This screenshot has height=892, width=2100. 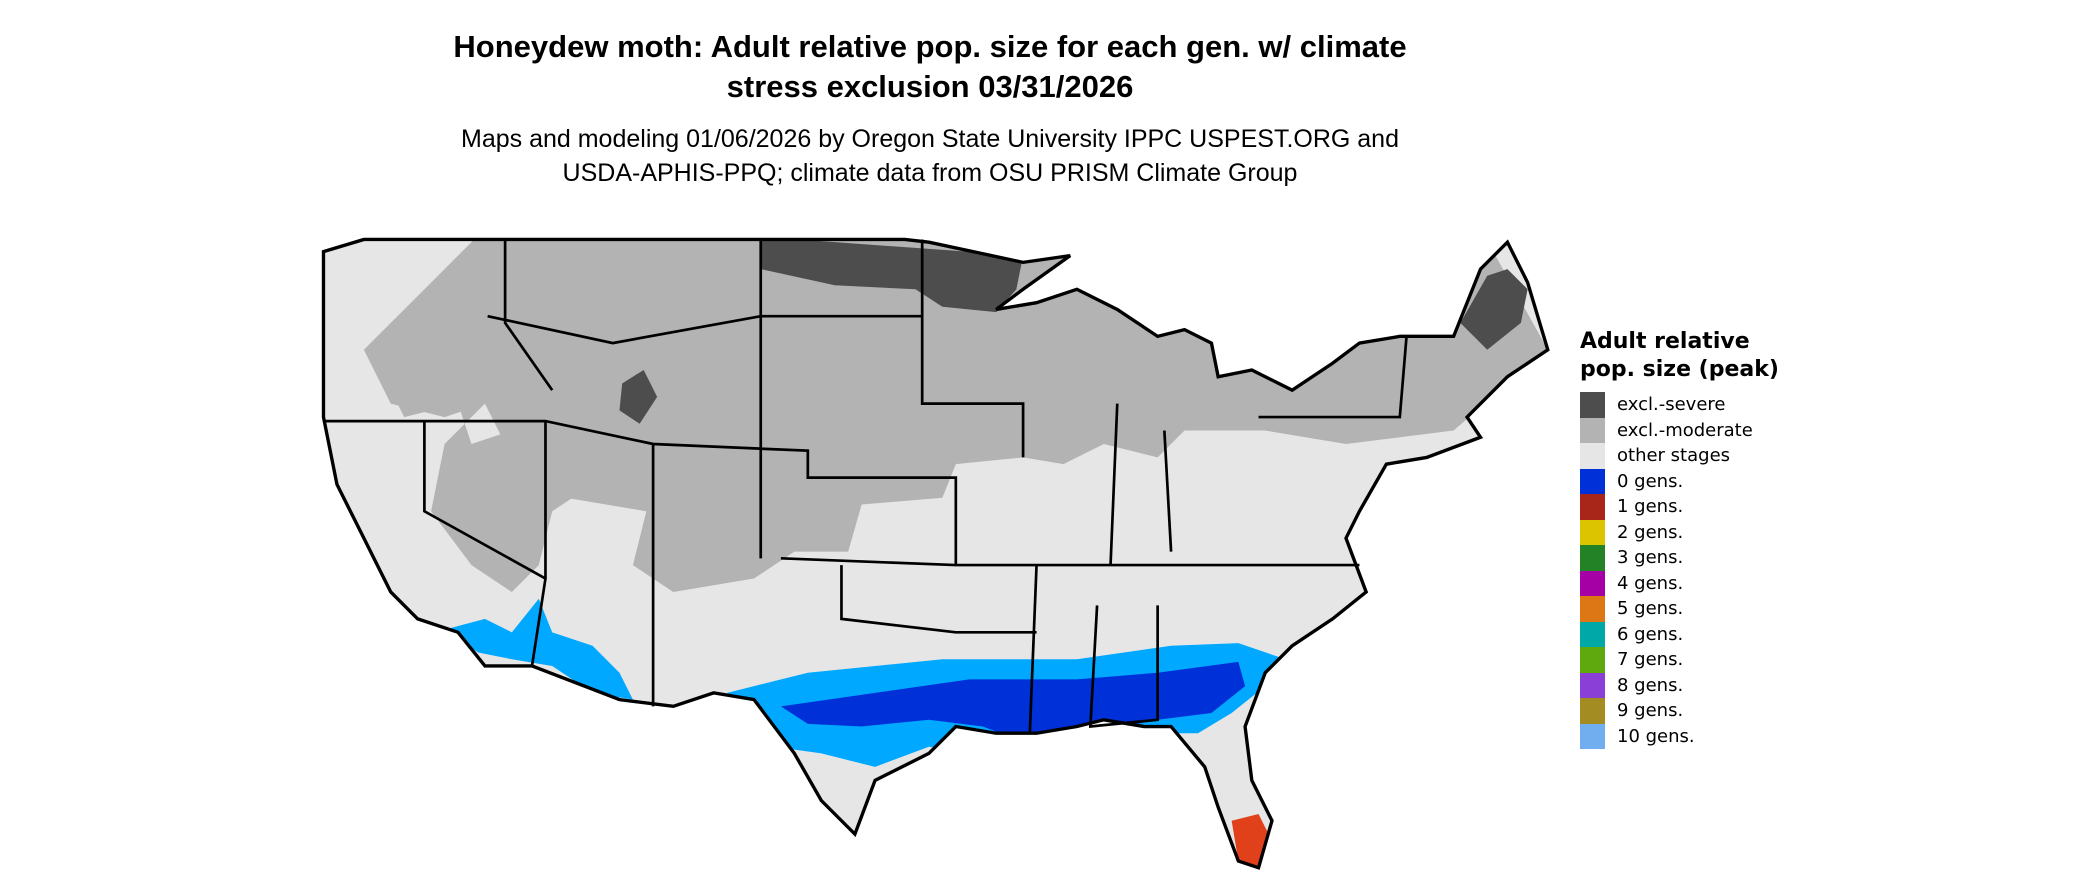 I want to click on legend-label: 0 gens., so click(x=1650, y=481).